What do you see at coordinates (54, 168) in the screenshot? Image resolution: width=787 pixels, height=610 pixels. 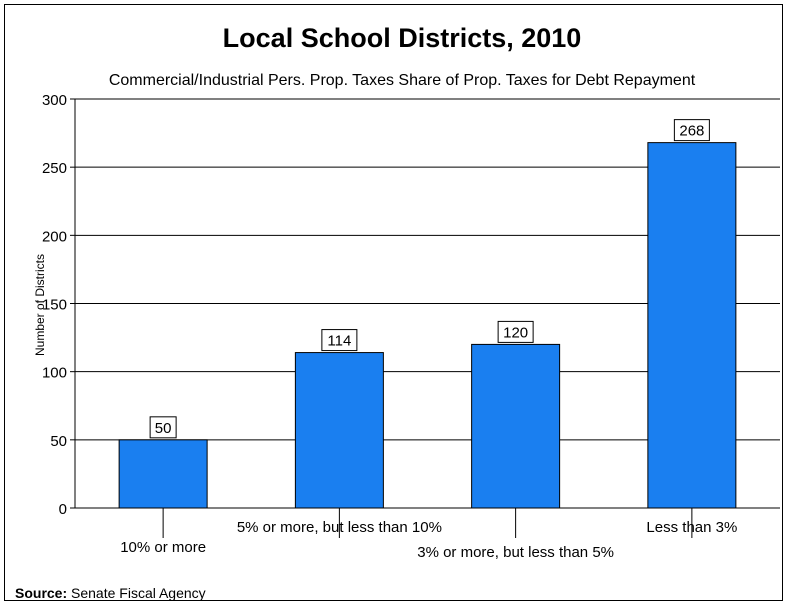 I see `y-tick-label: 250` at bounding box center [54, 168].